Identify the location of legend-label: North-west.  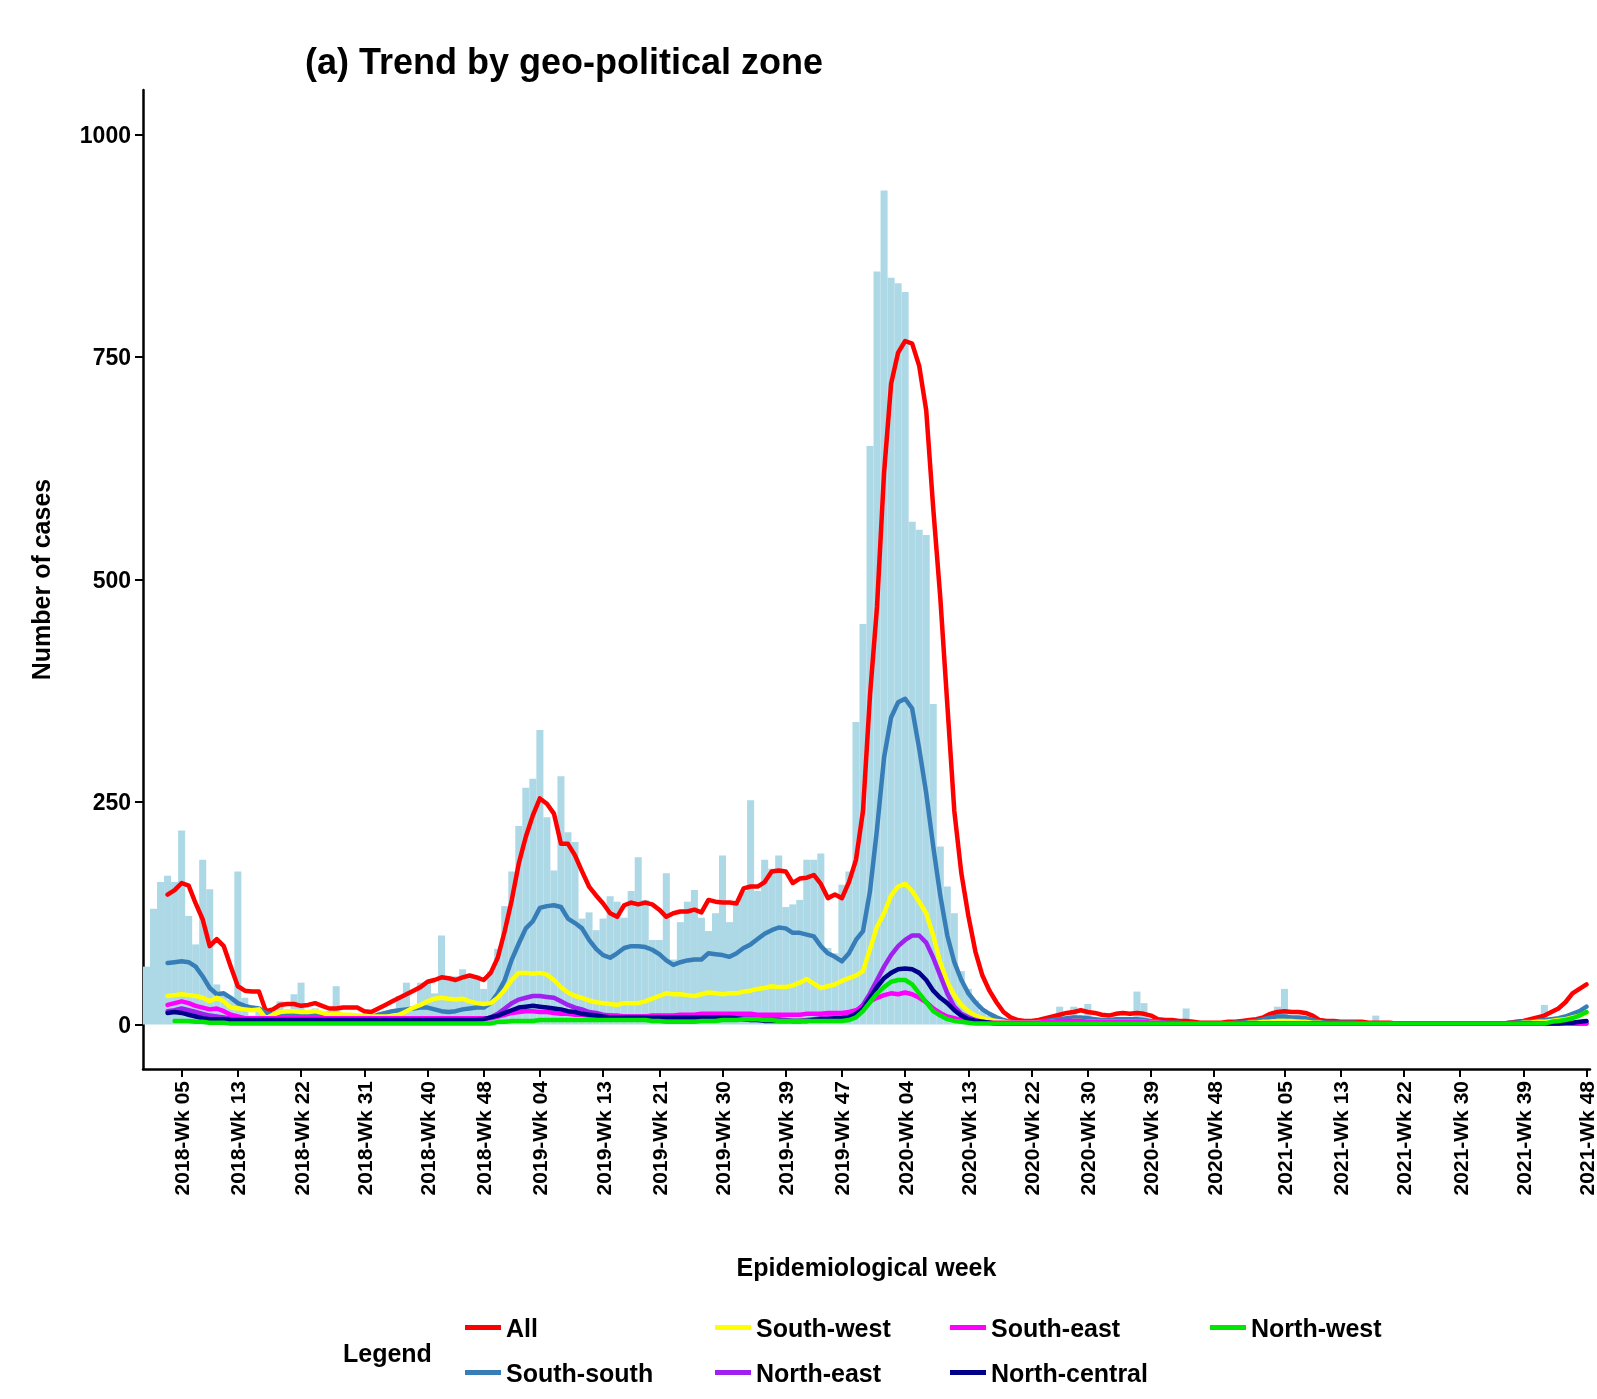
(1317, 1327).